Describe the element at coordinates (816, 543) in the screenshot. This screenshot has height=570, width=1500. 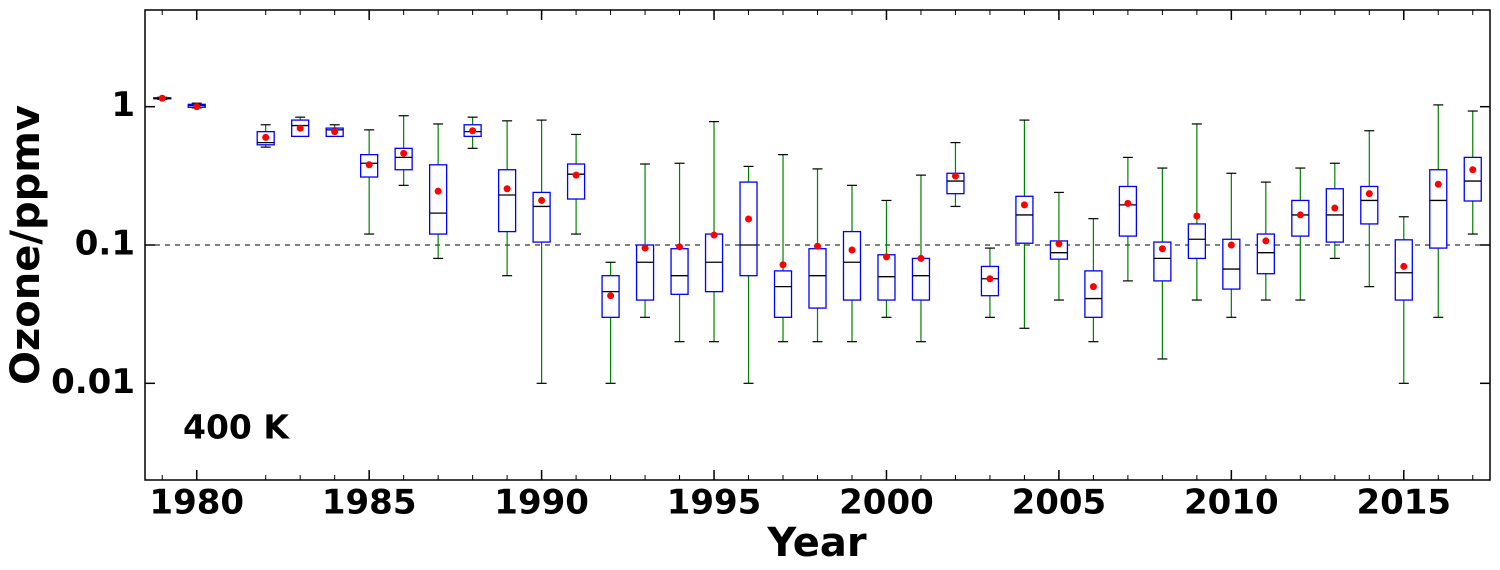
I see `x-axis-label: Year` at that location.